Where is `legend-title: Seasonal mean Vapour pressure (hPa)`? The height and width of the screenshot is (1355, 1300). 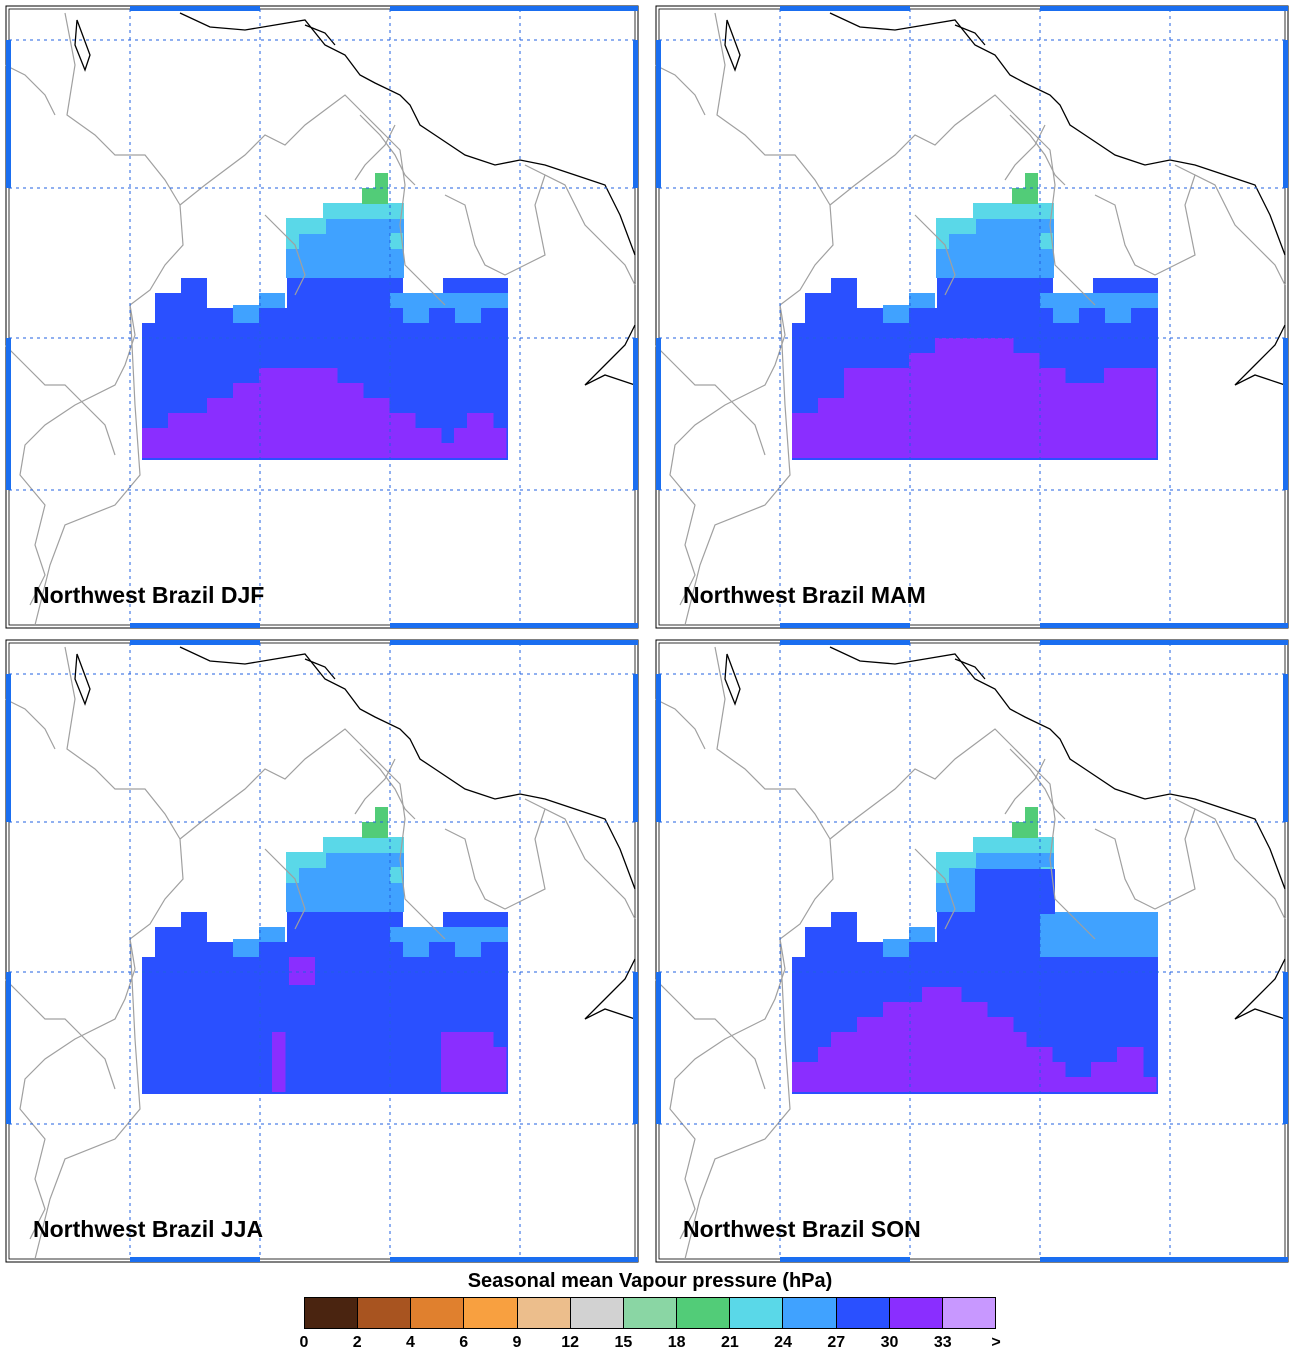 legend-title: Seasonal mean Vapour pressure (hPa) is located at coordinates (650, 1281).